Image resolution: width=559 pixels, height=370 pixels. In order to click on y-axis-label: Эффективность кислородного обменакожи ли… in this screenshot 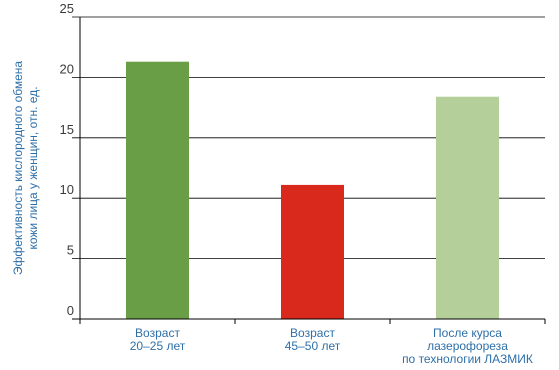, I will do `click(25, 168)`.